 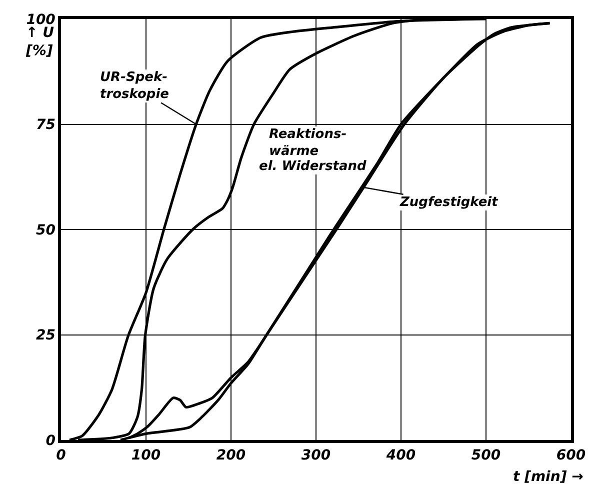 I want to click on x-tick-label: 400, so click(x=400, y=456).